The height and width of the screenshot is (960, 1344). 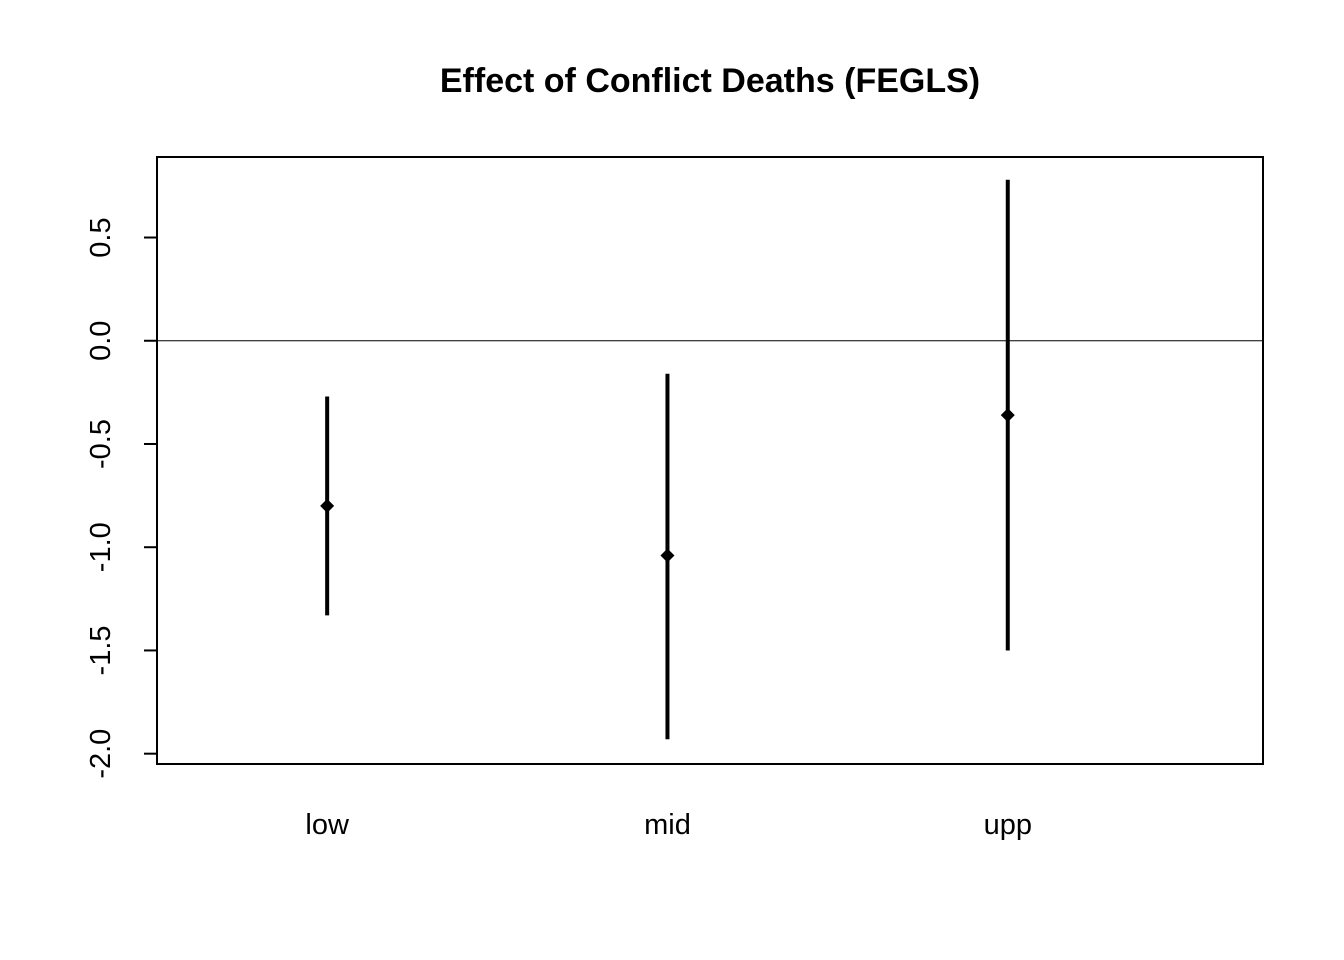 What do you see at coordinates (1008, 825) in the screenshot?
I see `x-category-label: upp` at bounding box center [1008, 825].